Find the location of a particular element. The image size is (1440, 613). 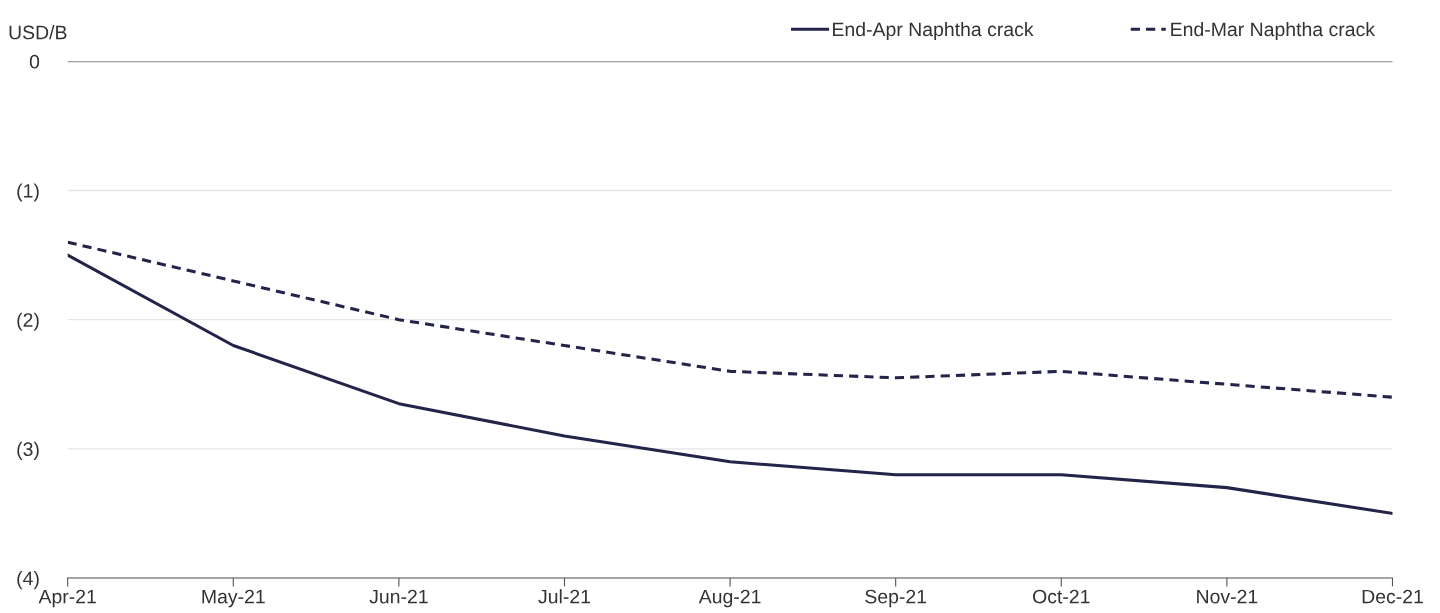

x-tick-label: Aug-21 is located at coordinates (729, 598).